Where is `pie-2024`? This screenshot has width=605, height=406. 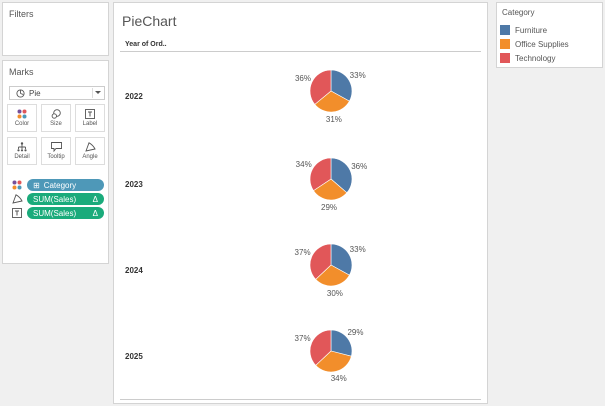 pie-2024 is located at coordinates (331, 265).